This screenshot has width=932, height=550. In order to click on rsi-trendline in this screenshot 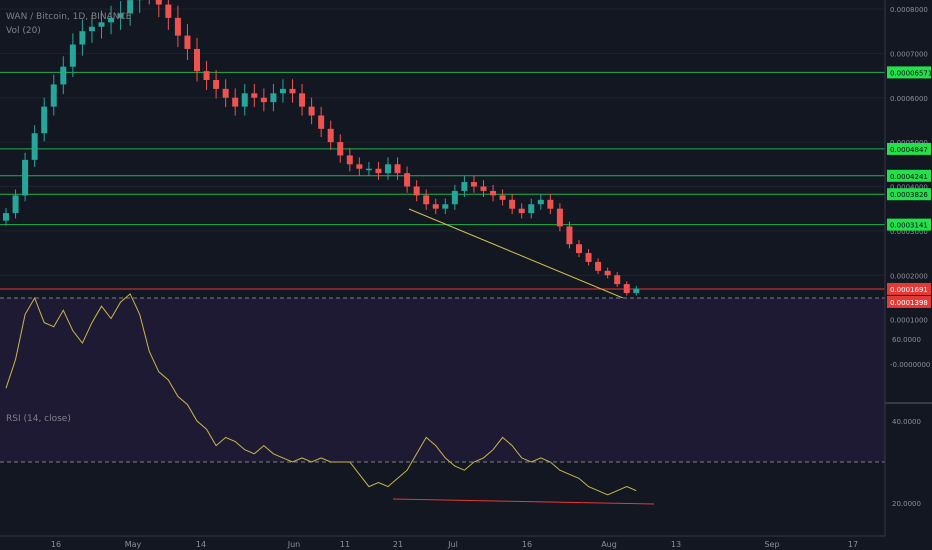, I will do `click(523, 501)`.